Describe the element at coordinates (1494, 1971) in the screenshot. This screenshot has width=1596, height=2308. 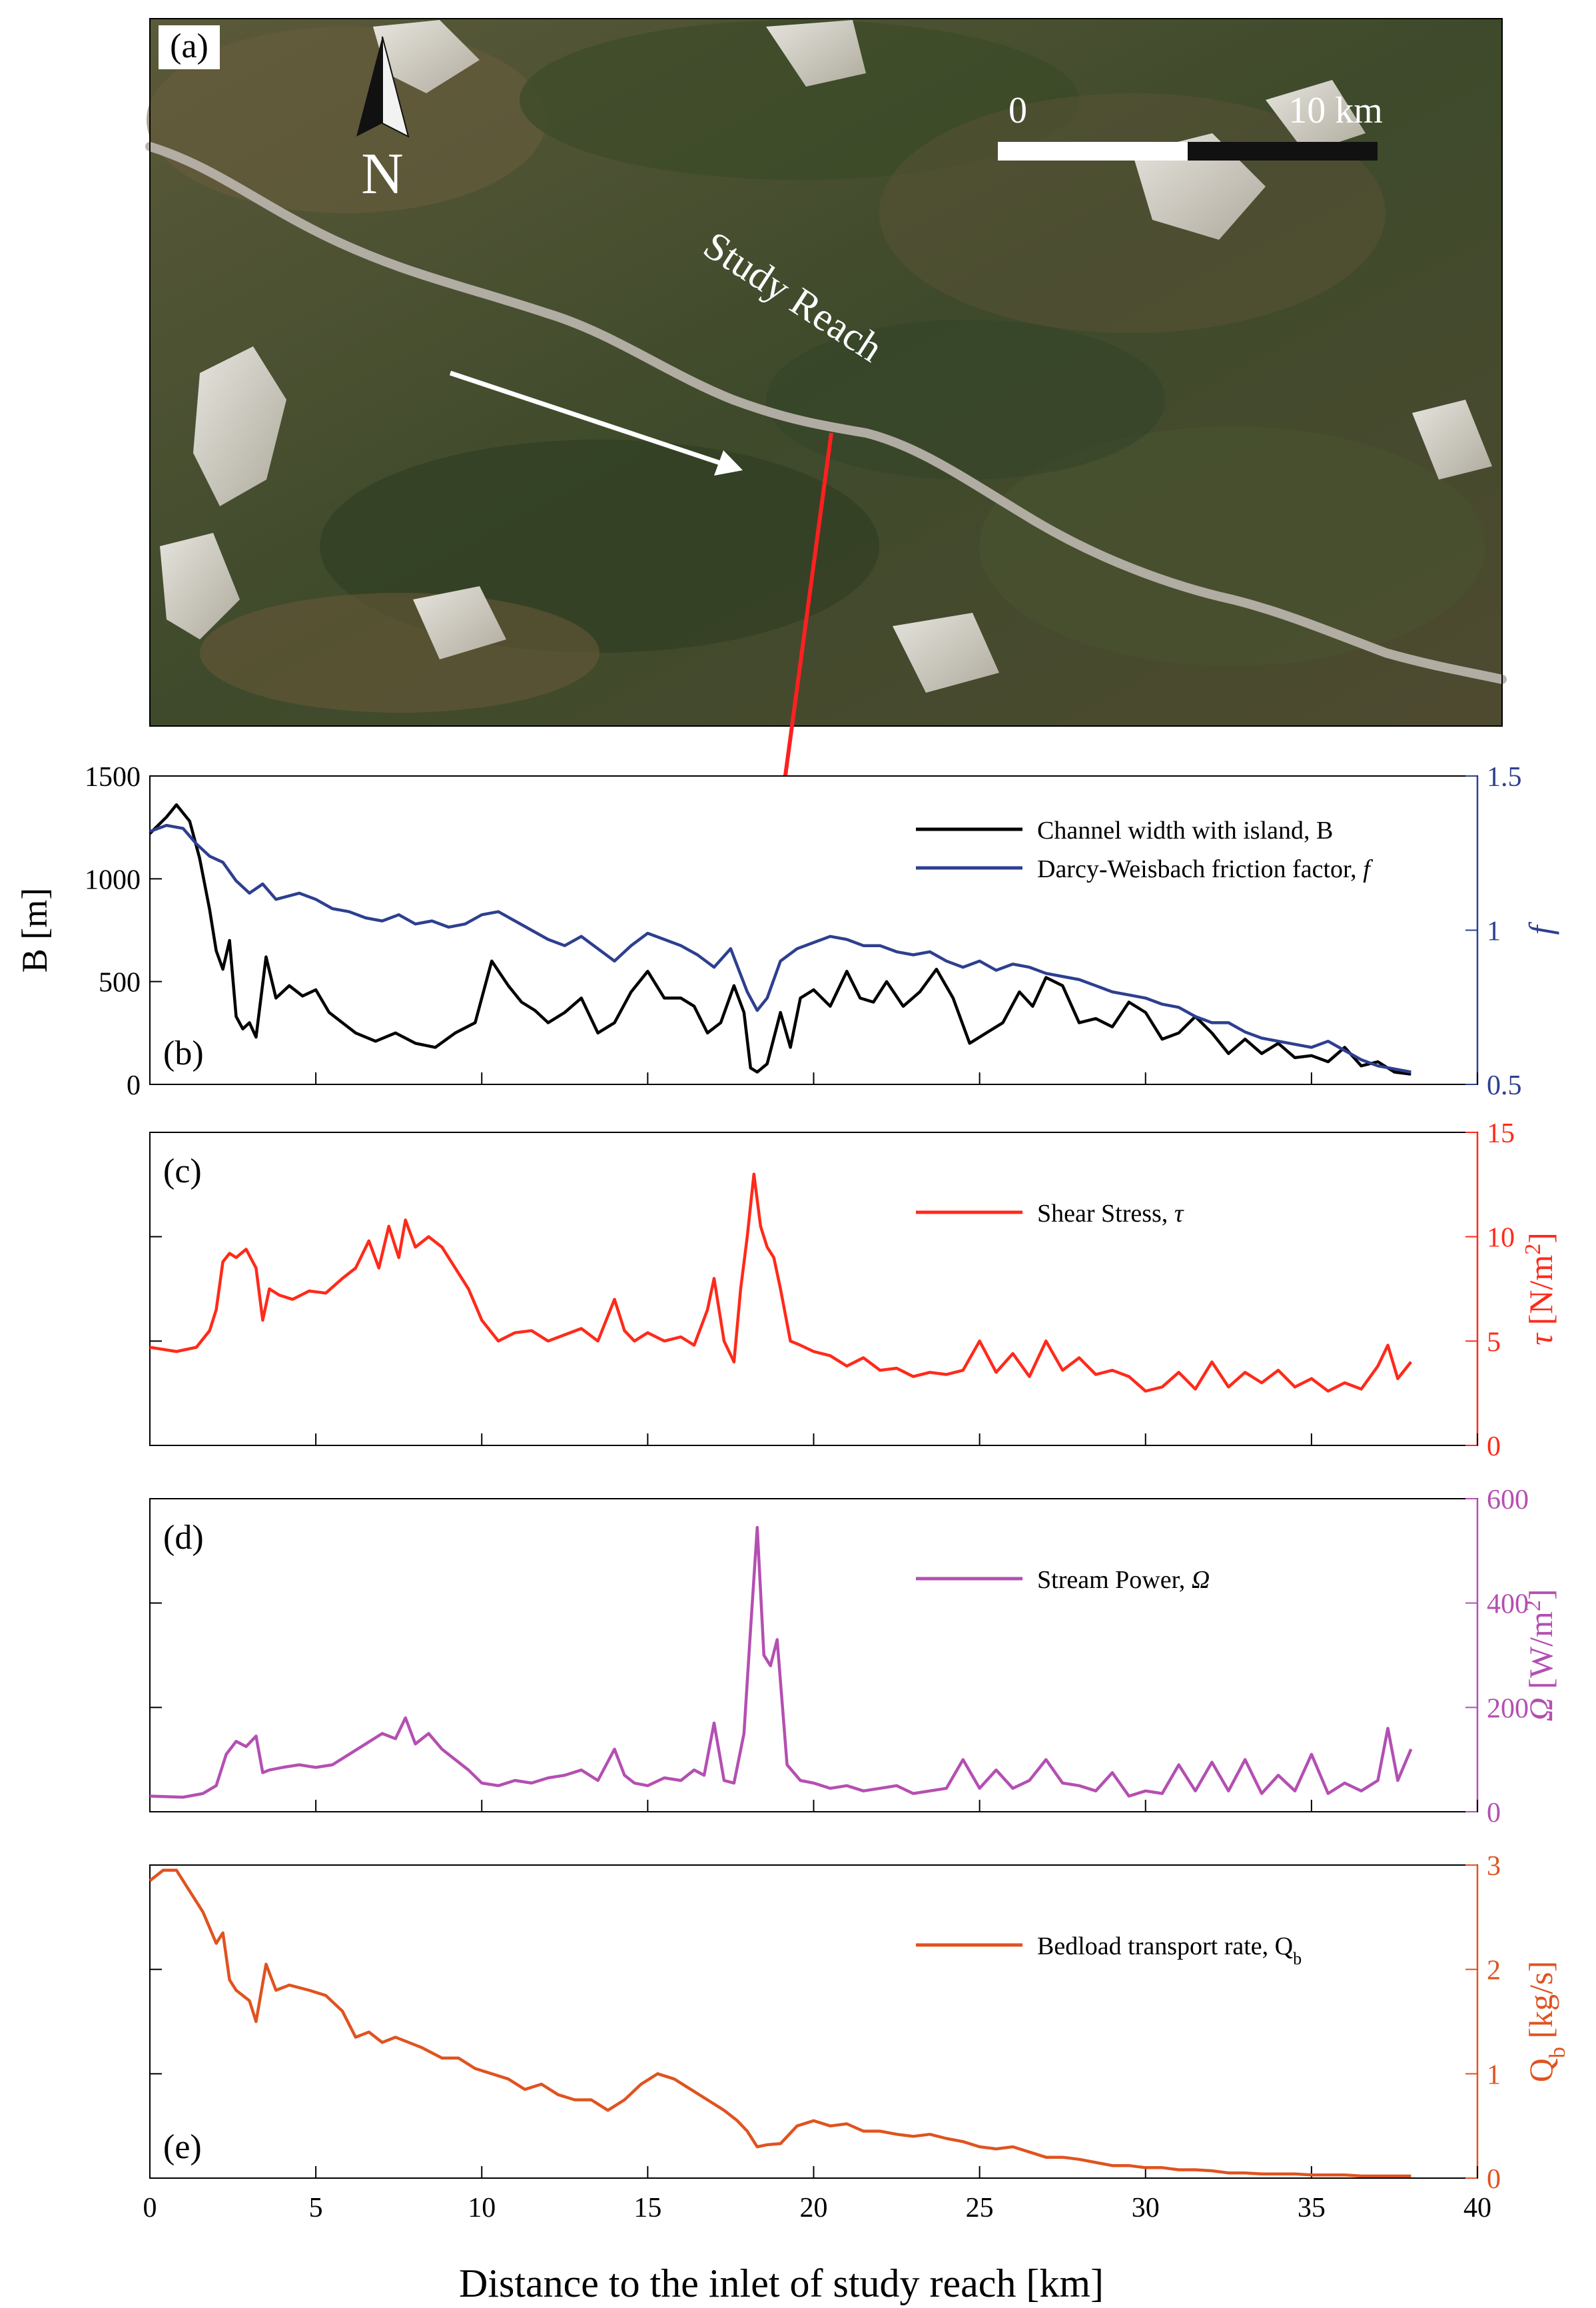
I see `right-y-tick-label: 2` at that location.